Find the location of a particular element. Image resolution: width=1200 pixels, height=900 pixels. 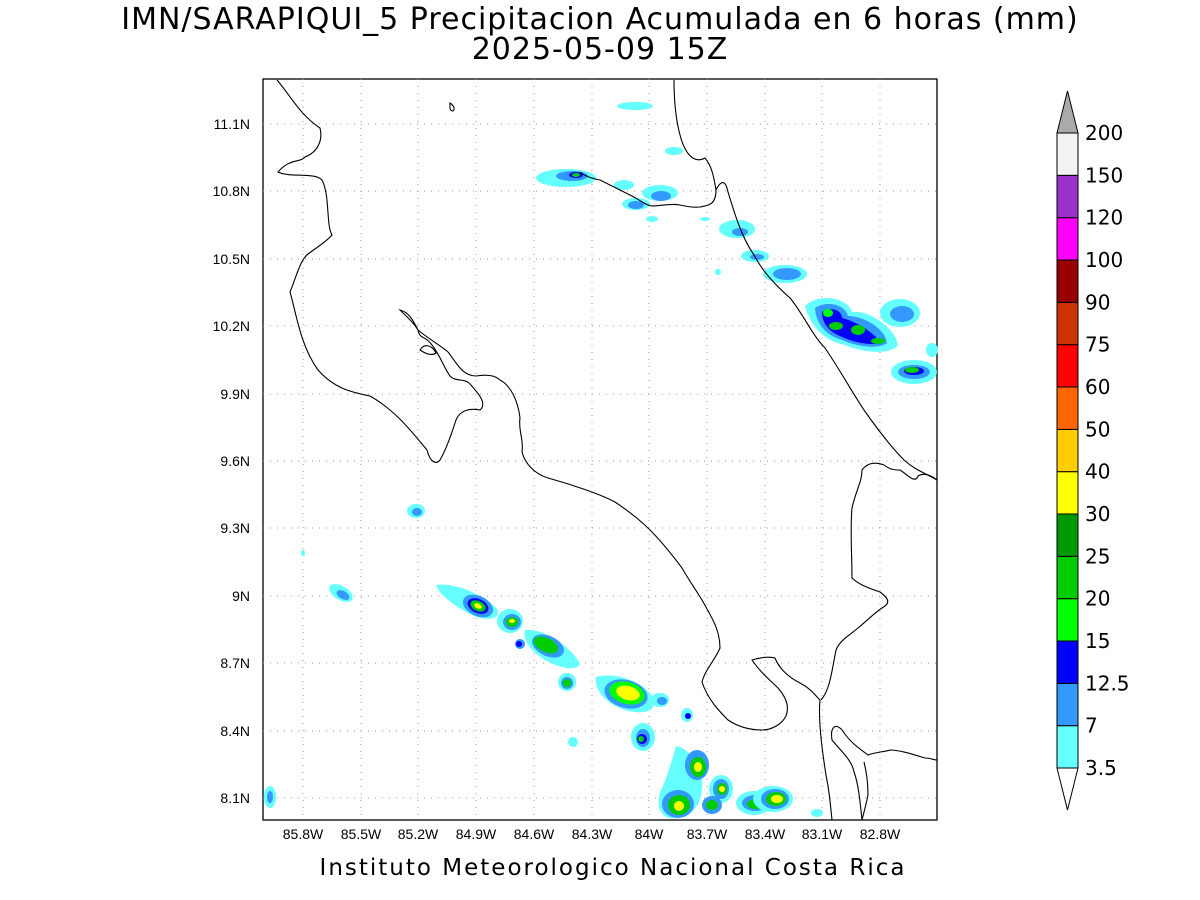

lat-tick-label: 9.9N is located at coordinates (235, 394).